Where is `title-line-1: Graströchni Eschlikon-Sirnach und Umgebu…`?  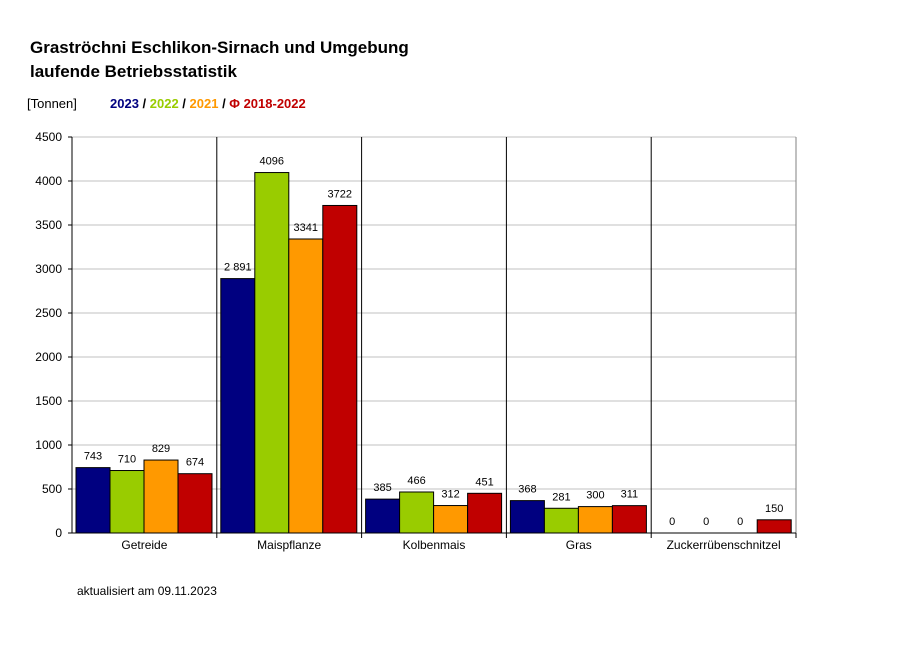
title-line-1: Graströchni Eschlikon-Sirnach und Umgebu… is located at coordinates (219, 47).